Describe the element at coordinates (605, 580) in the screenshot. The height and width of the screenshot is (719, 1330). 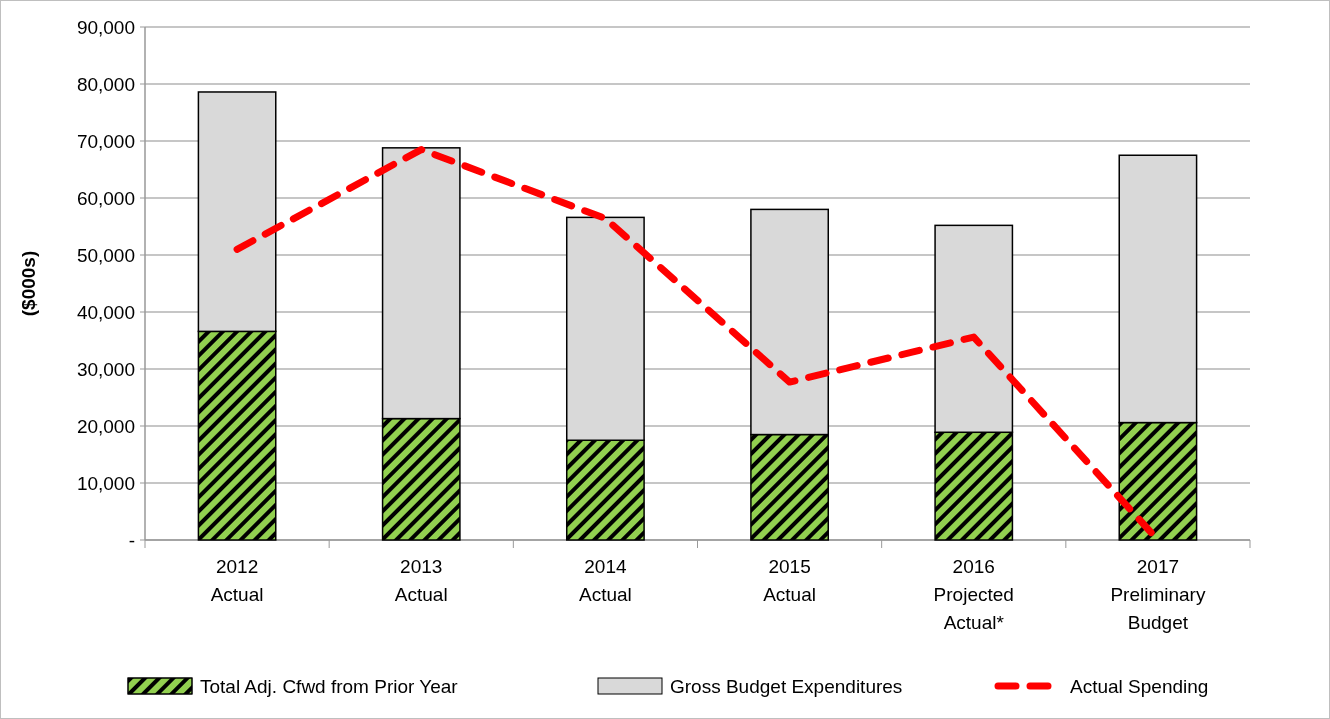
I see `x-tick-label: 2014 Actual` at that location.